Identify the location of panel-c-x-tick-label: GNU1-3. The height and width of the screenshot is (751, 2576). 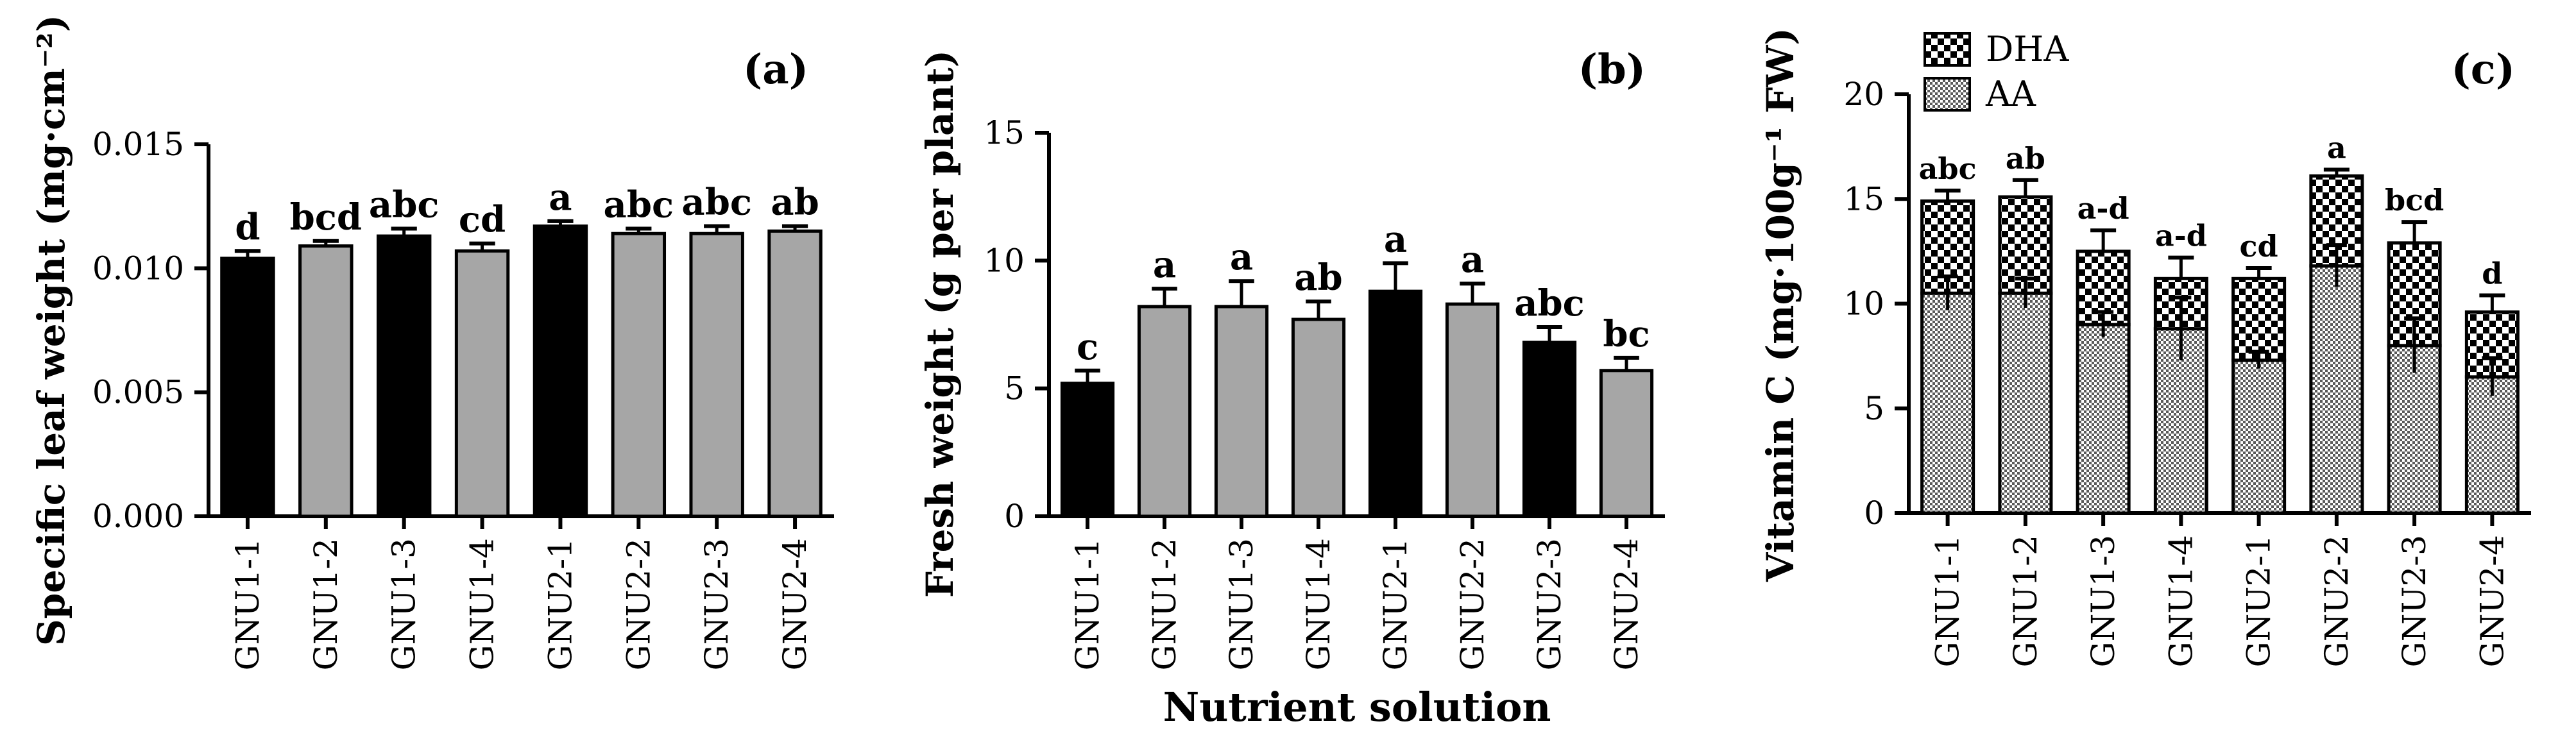
(2103, 601).